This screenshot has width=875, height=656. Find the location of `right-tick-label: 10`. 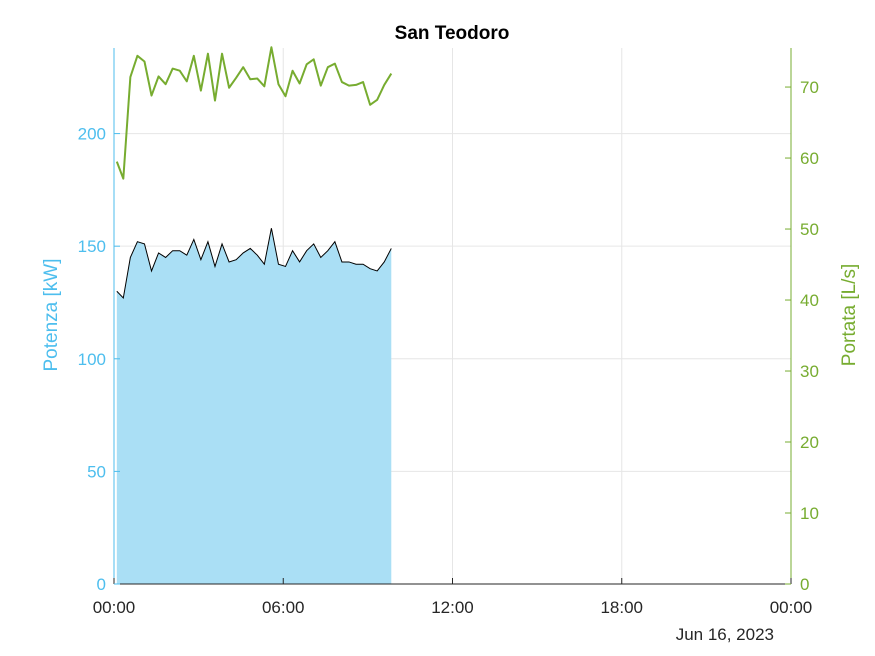

right-tick-label: 10 is located at coordinates (809, 513).